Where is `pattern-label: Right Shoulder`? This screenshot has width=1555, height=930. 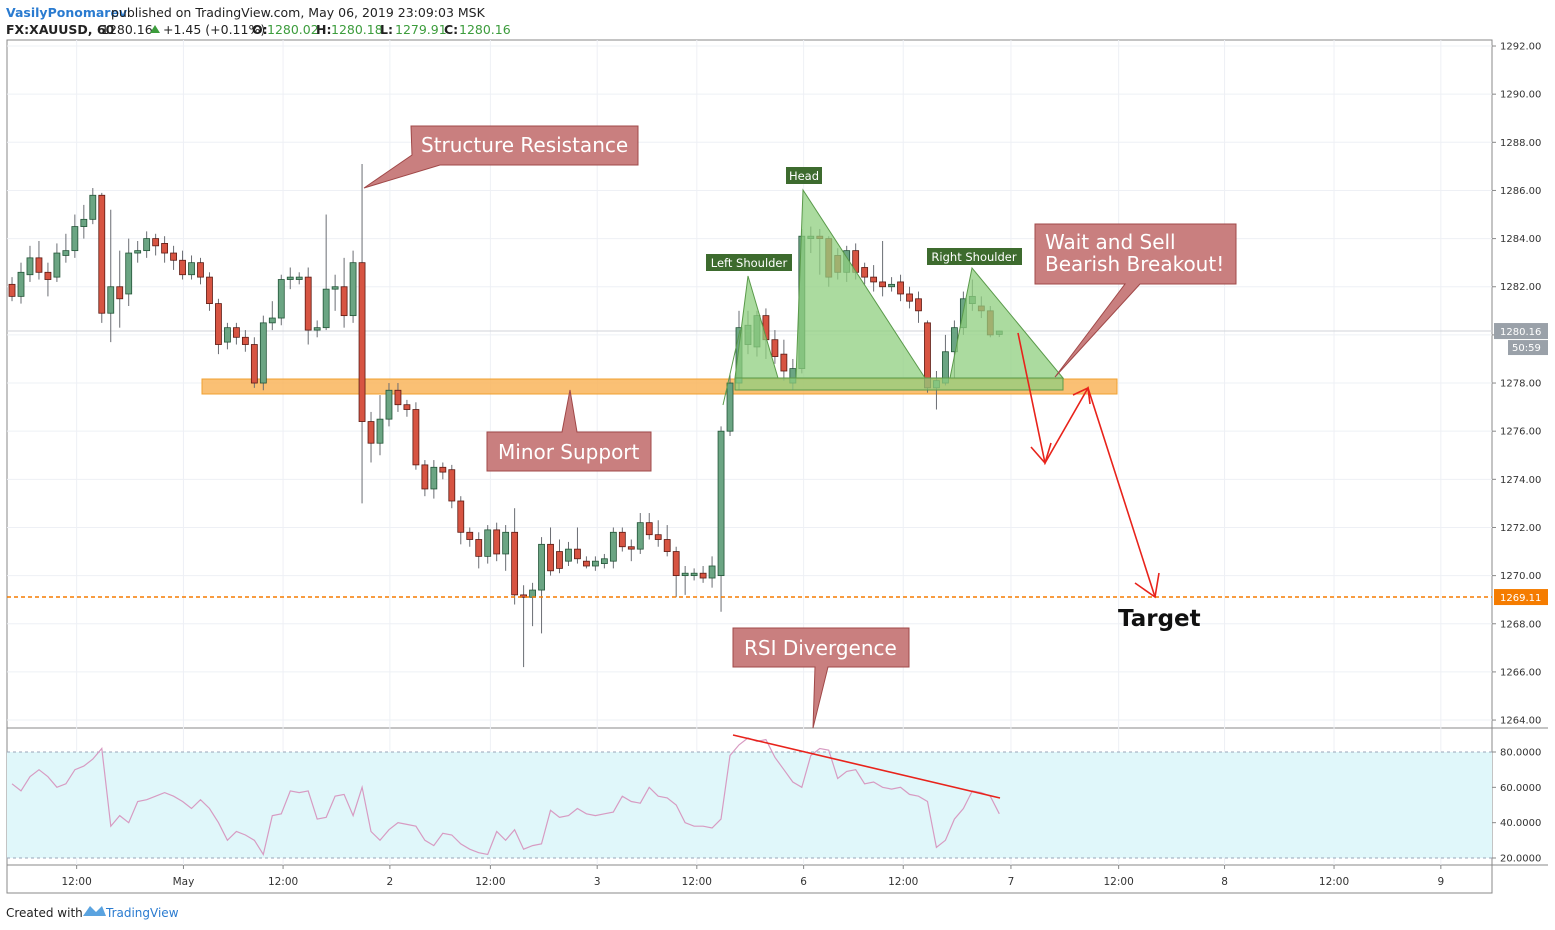 pattern-label: Right Shoulder is located at coordinates (973, 257).